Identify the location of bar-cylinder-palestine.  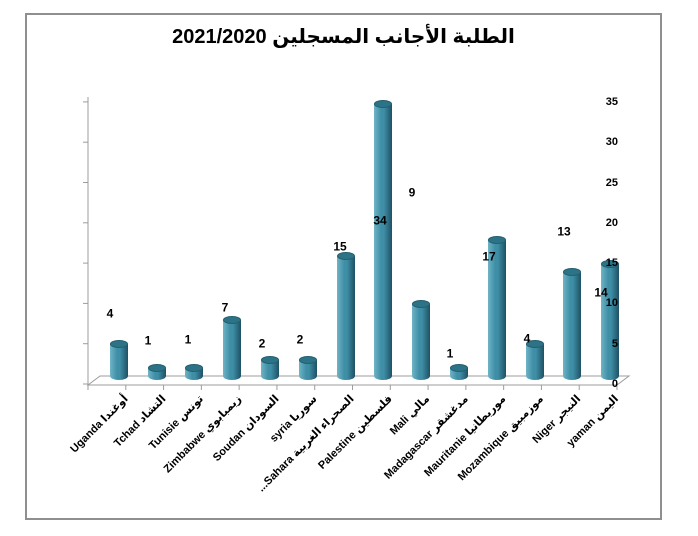
(383, 240).